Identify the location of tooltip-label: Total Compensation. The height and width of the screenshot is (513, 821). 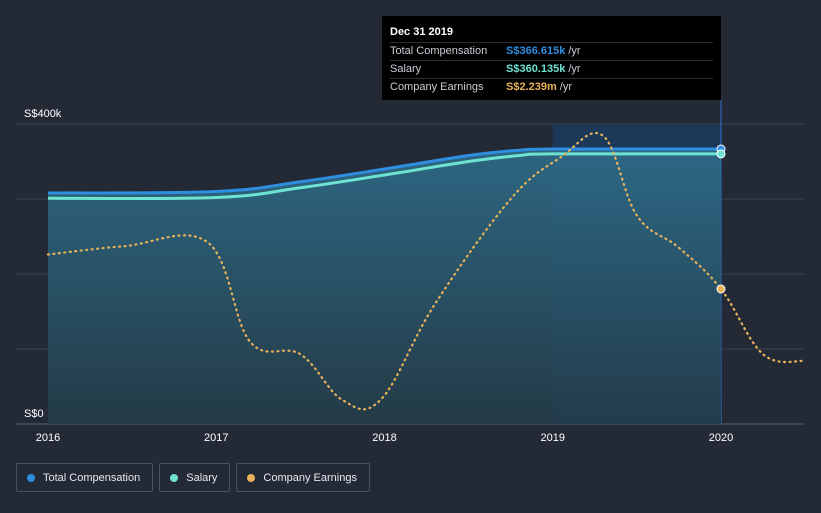
(439, 51).